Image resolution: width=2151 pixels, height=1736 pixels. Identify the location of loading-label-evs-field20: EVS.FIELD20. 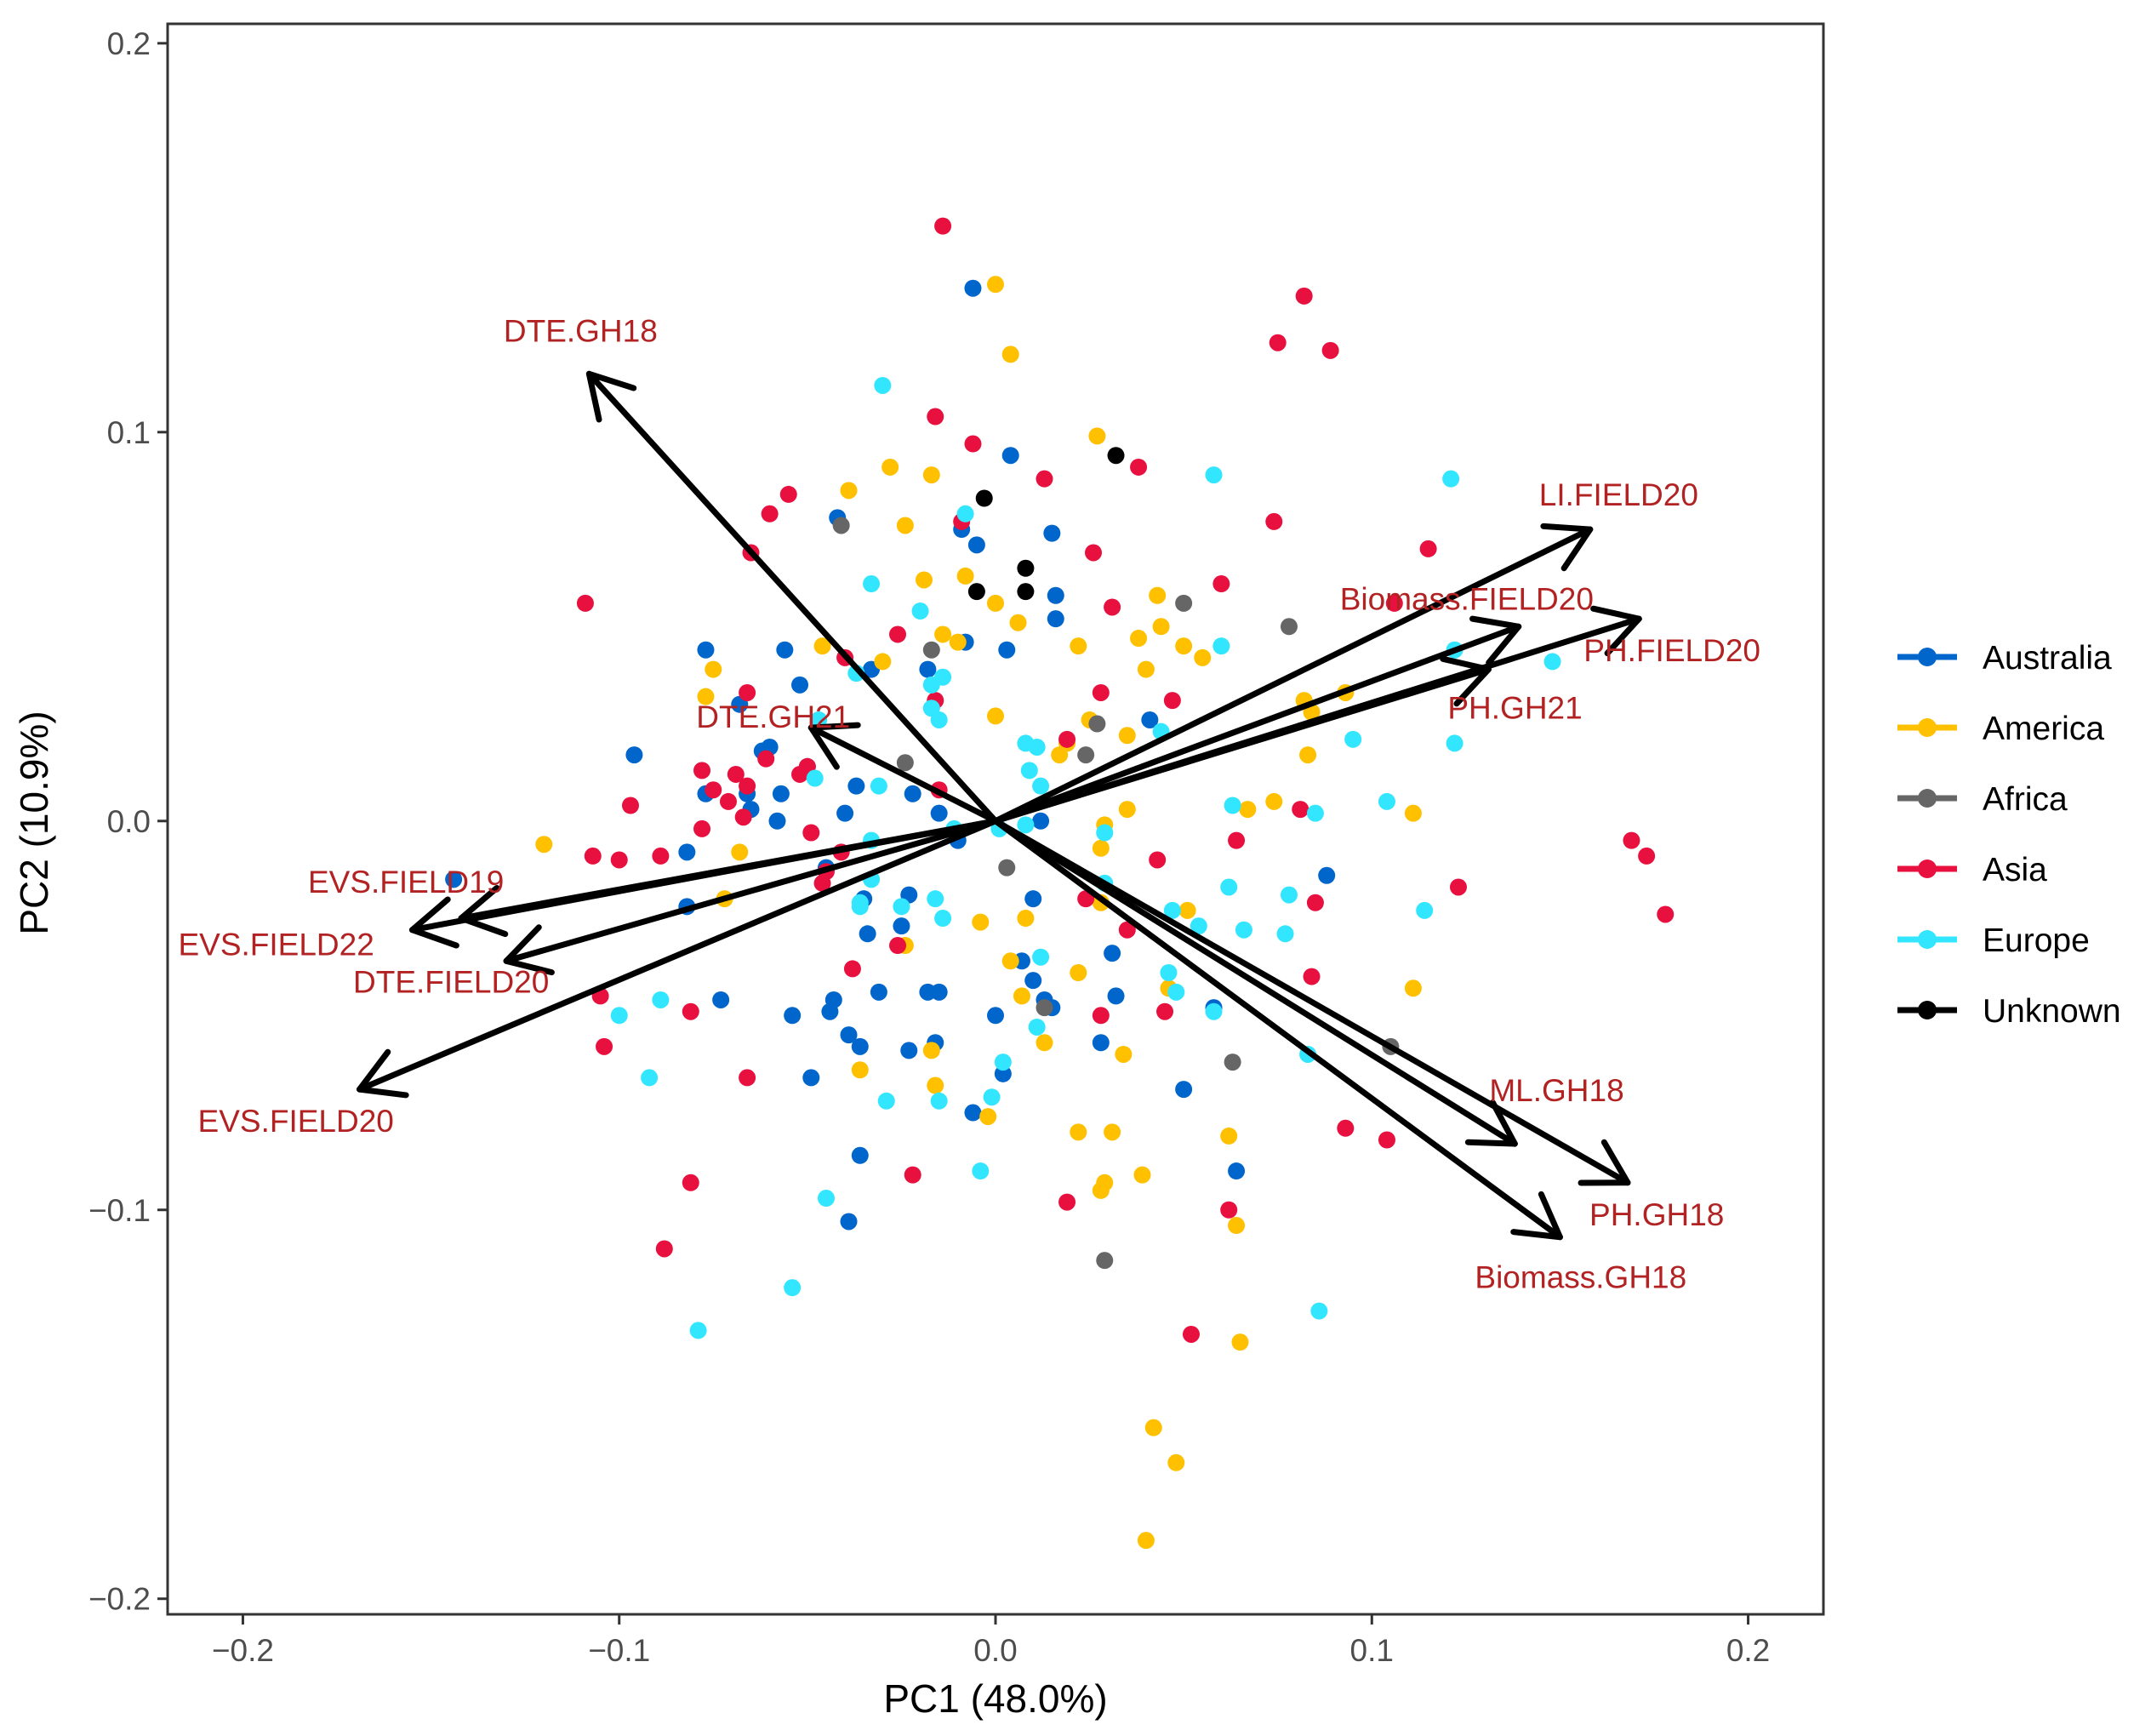
(296, 1121).